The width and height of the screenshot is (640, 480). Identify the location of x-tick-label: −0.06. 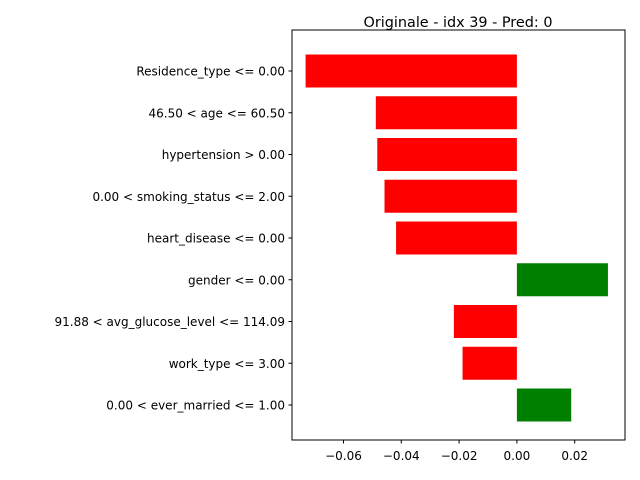
(343, 456).